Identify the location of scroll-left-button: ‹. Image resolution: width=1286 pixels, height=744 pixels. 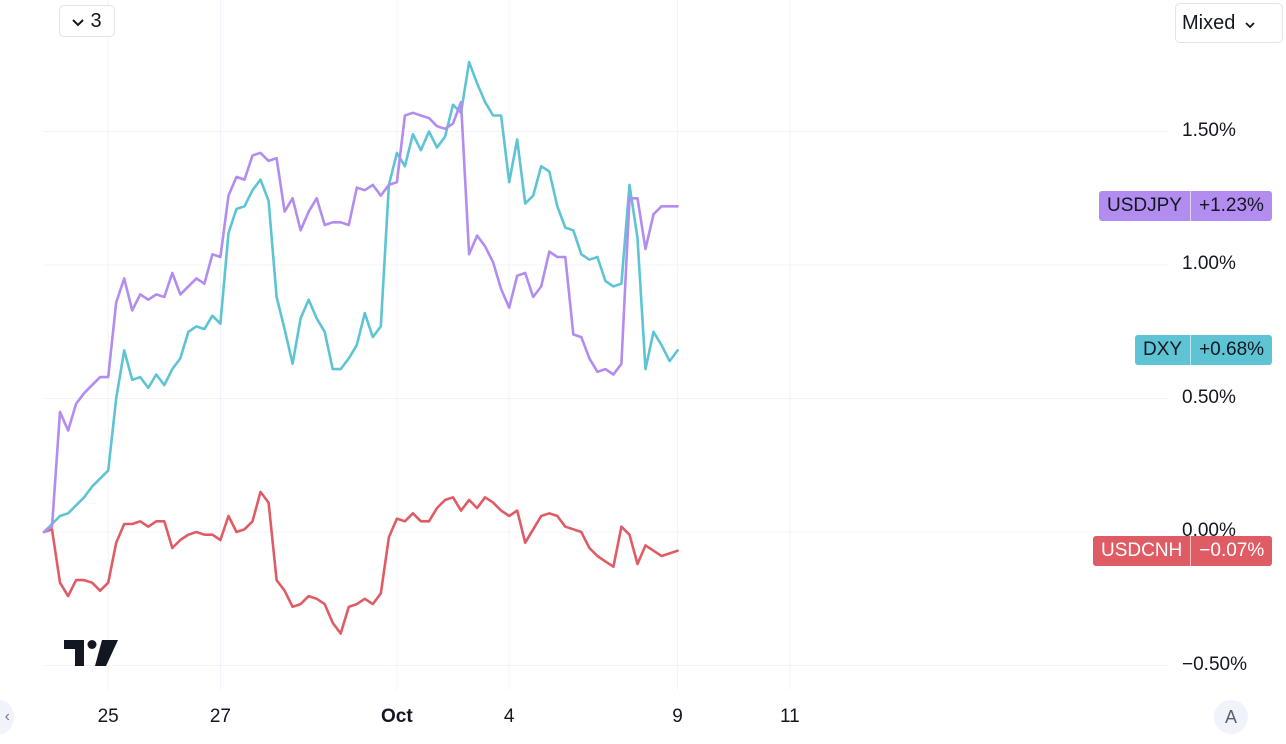
(7, 717).